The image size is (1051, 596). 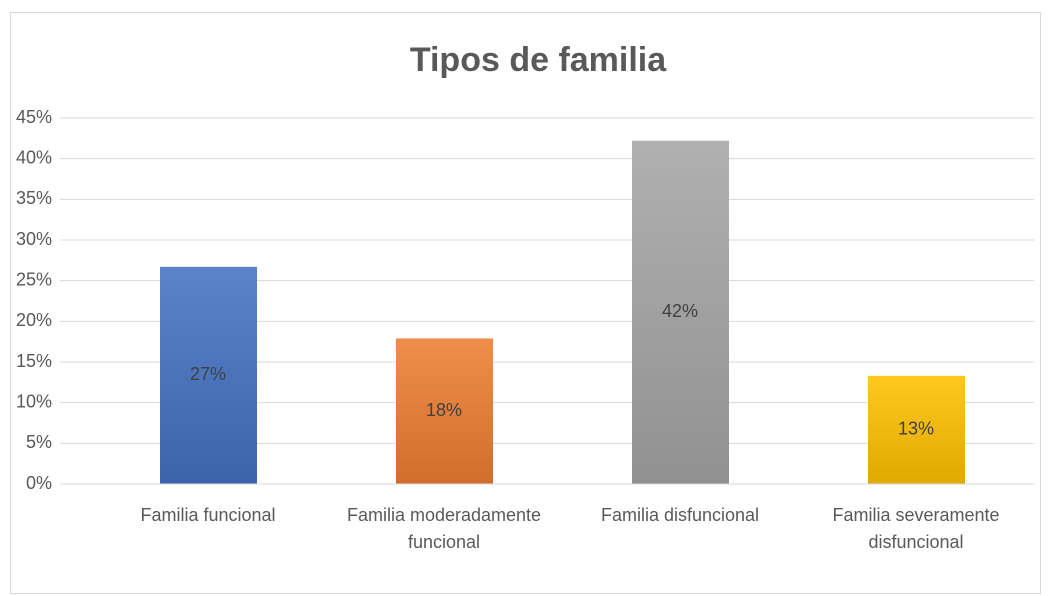 What do you see at coordinates (208, 515) in the screenshot?
I see `x-tick-label: Familia funcional` at bounding box center [208, 515].